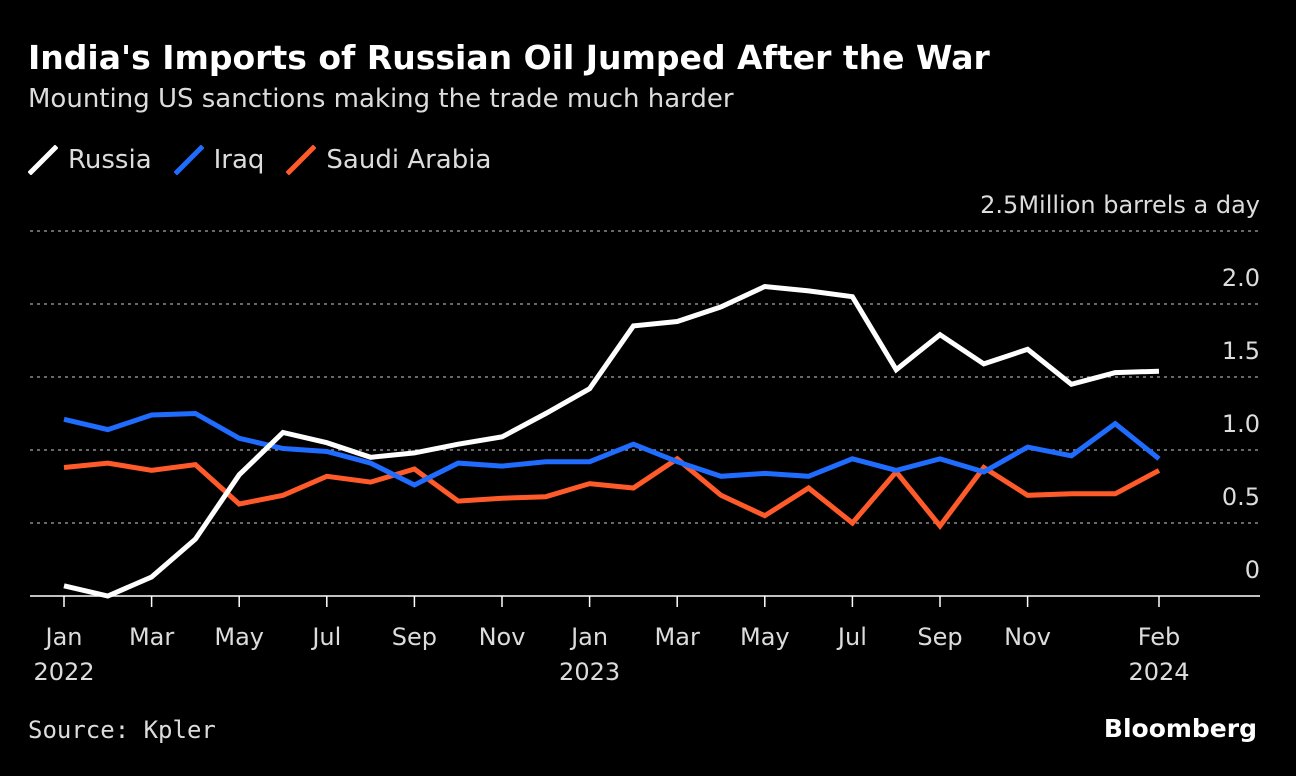 The width and height of the screenshot is (1296, 776). I want to click on legend-item-russia: Russia, so click(90, 160).